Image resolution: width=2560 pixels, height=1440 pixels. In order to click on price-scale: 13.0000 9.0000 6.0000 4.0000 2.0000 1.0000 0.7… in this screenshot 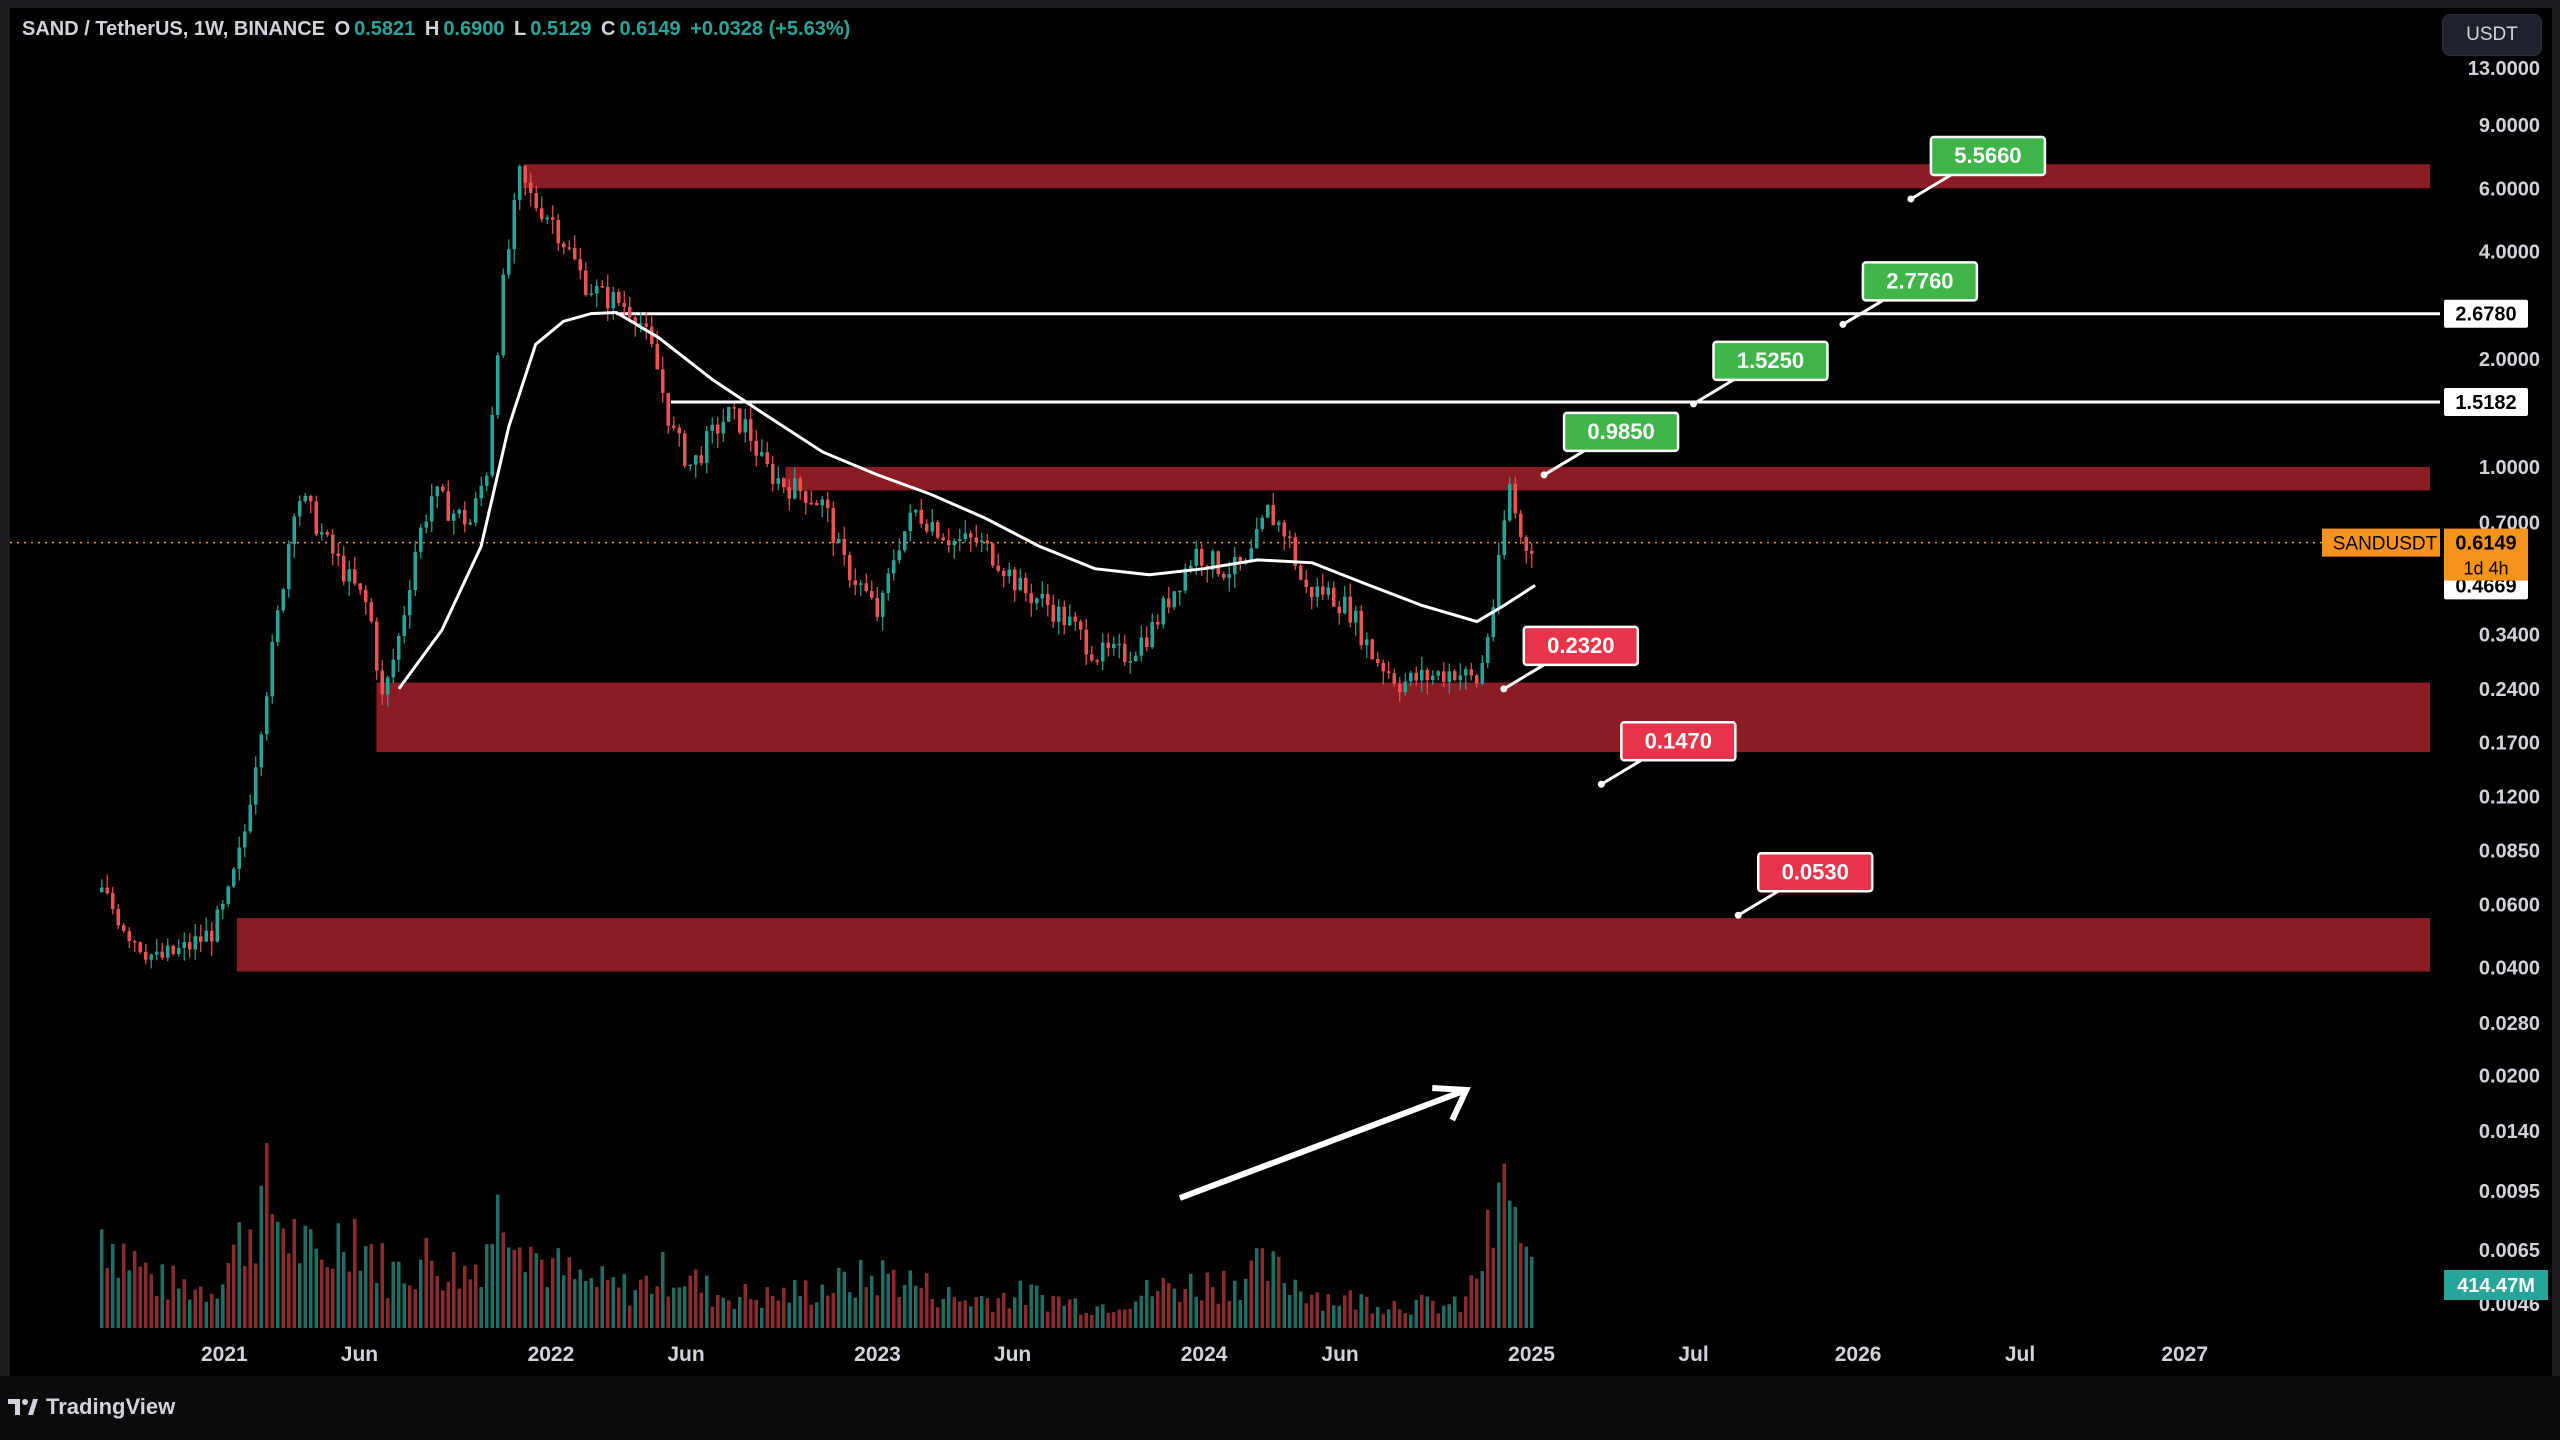, I will do `click(2496, 692)`.